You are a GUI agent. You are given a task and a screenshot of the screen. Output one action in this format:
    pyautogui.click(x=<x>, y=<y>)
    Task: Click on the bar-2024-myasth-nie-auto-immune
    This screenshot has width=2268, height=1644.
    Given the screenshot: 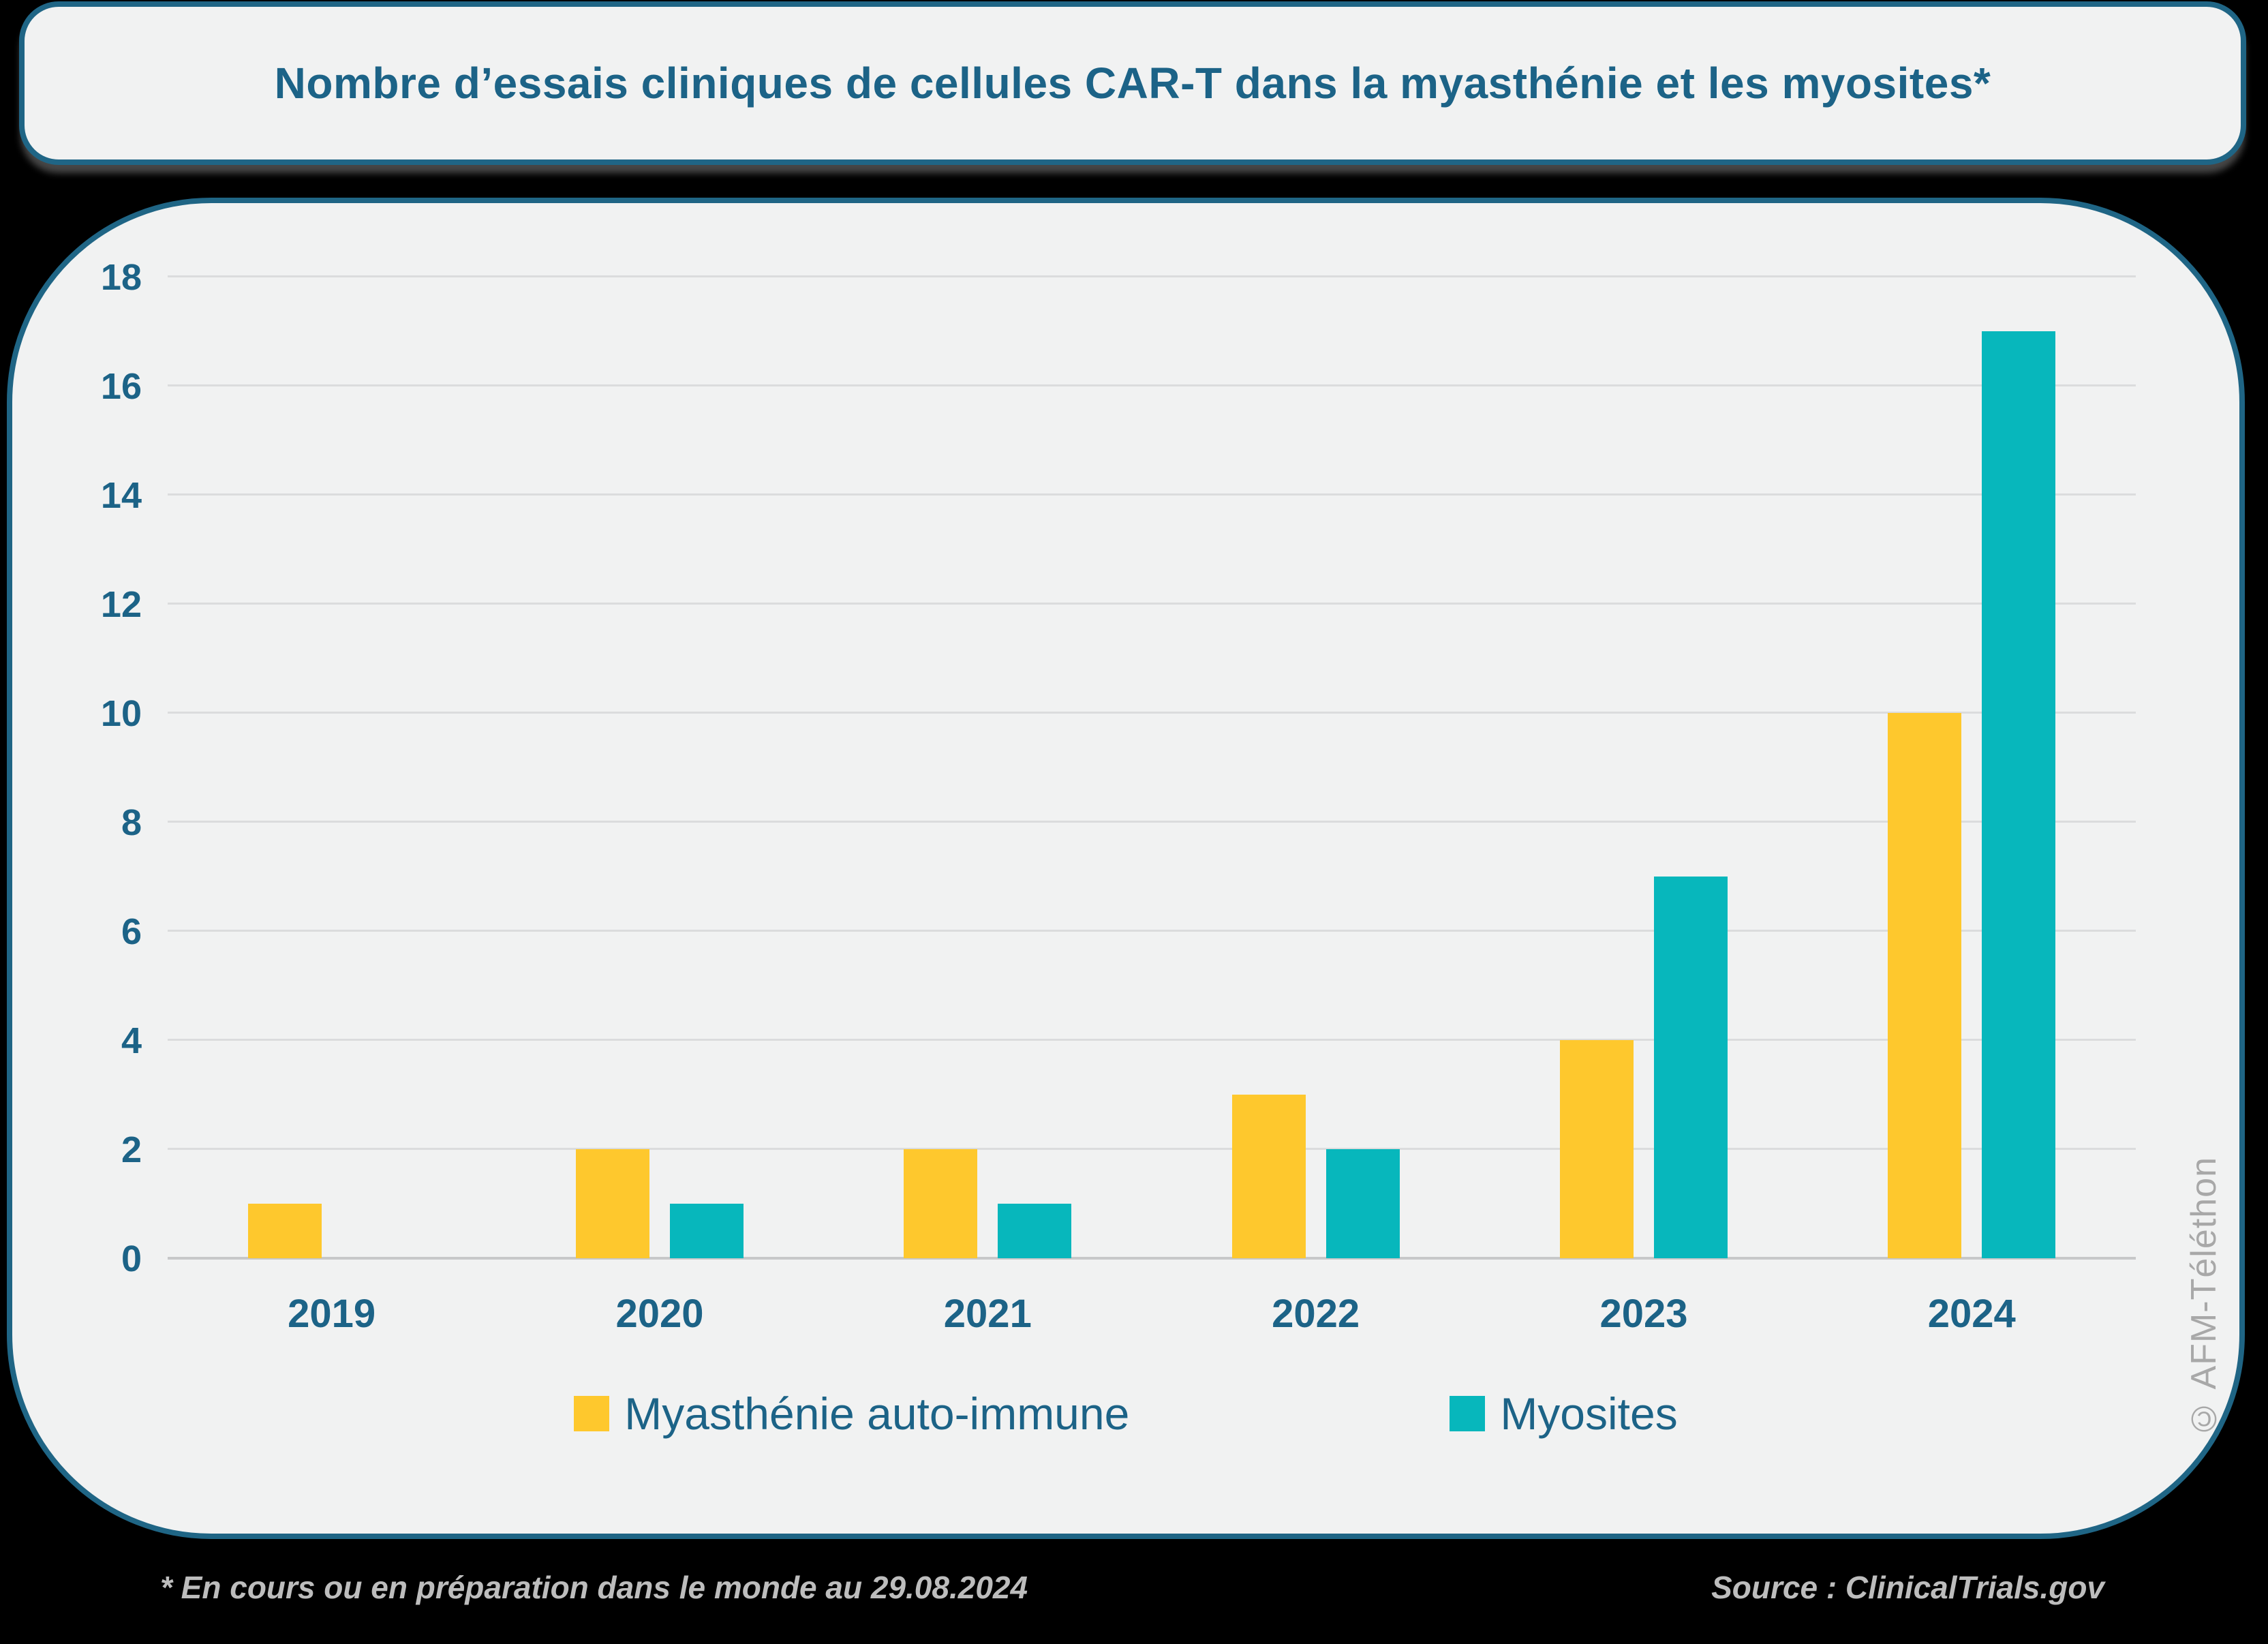 What is the action you would take?
    pyautogui.click(x=1925, y=985)
    